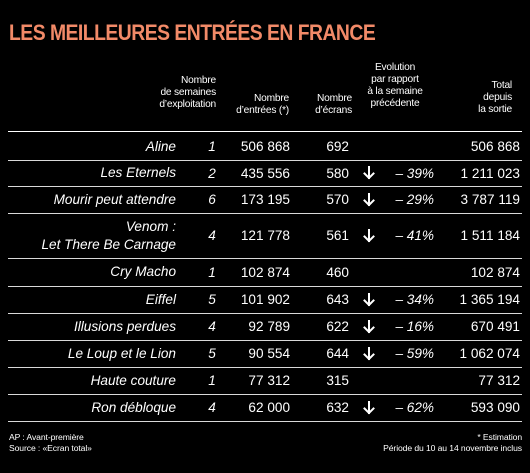 This screenshot has height=473, width=530. I want to click on entries-value: 435 556, so click(265, 173).